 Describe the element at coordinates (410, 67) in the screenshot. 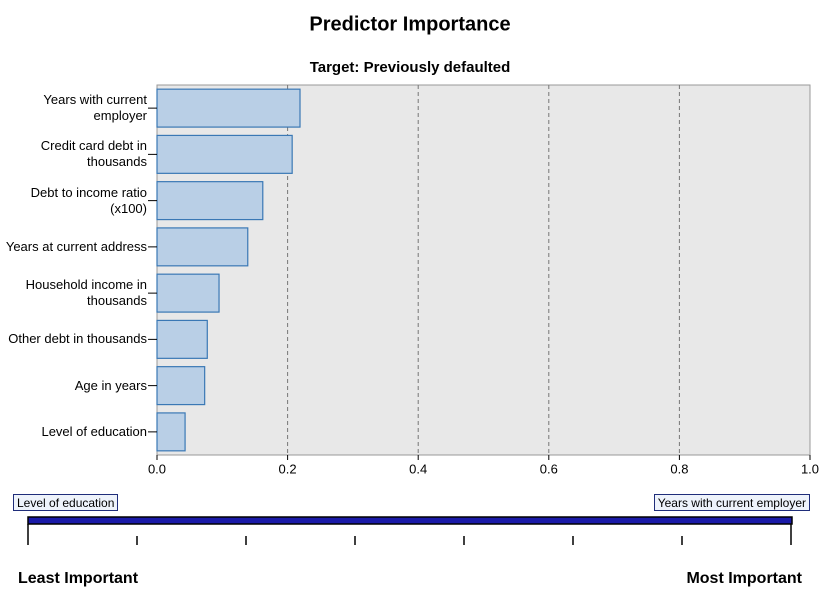

I see `chart-subtitle: Target: Previously defaulted` at that location.